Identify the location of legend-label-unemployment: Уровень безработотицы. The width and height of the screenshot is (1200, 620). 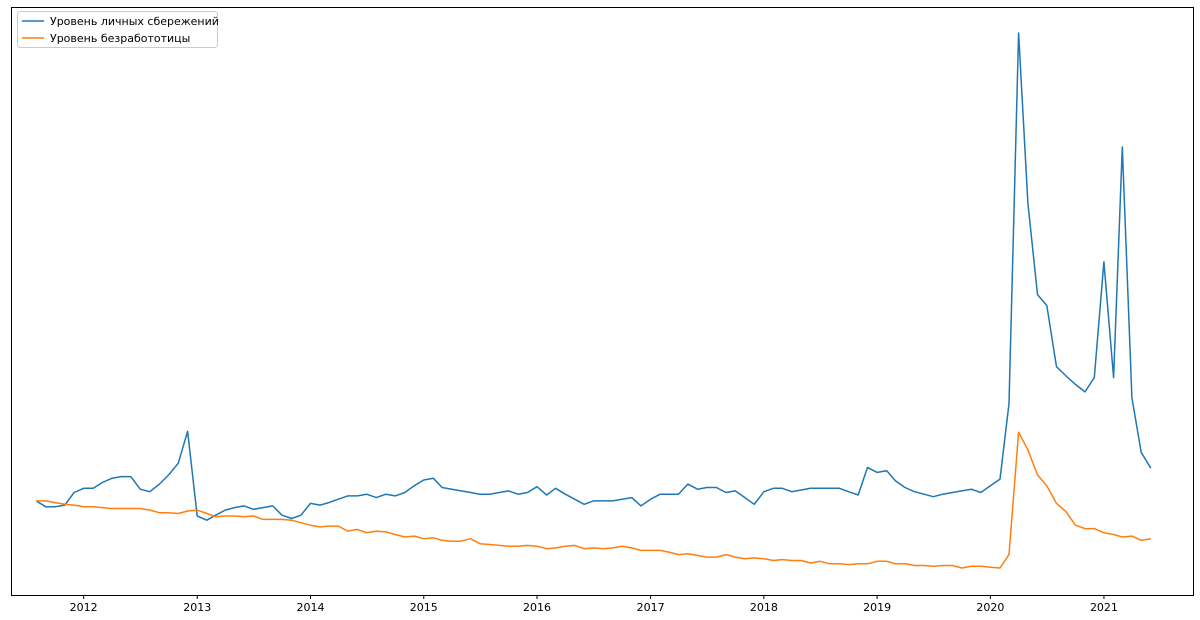
(120, 38).